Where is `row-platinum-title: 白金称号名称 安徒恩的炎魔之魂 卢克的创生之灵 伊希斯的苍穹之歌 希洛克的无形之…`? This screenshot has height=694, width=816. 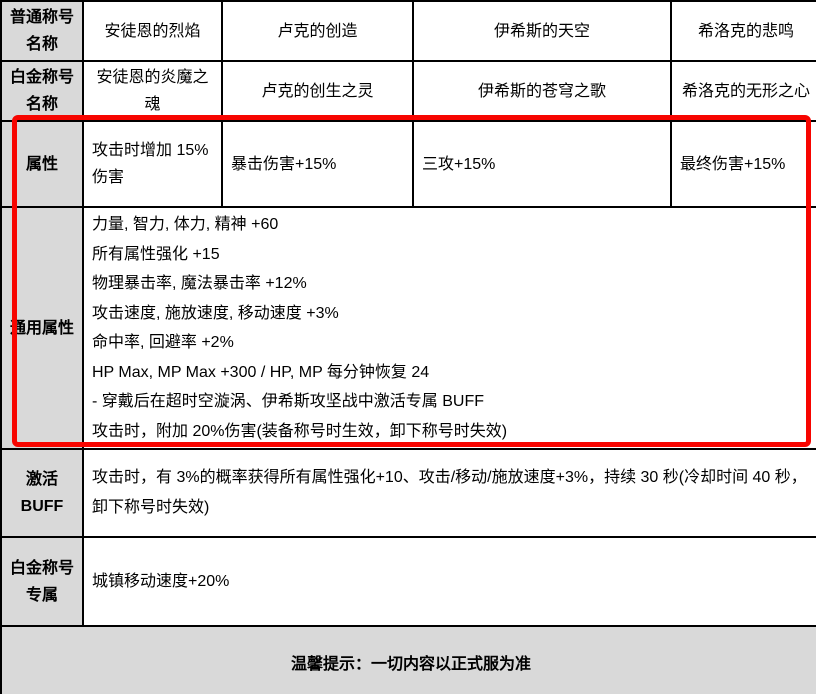 row-platinum-title: 白金称号名称 安徒恩的炎魔之魂 卢克的创生之灵 伊希斯的苍穹之歌 希洛克的无形之… is located at coordinates (408, 91).